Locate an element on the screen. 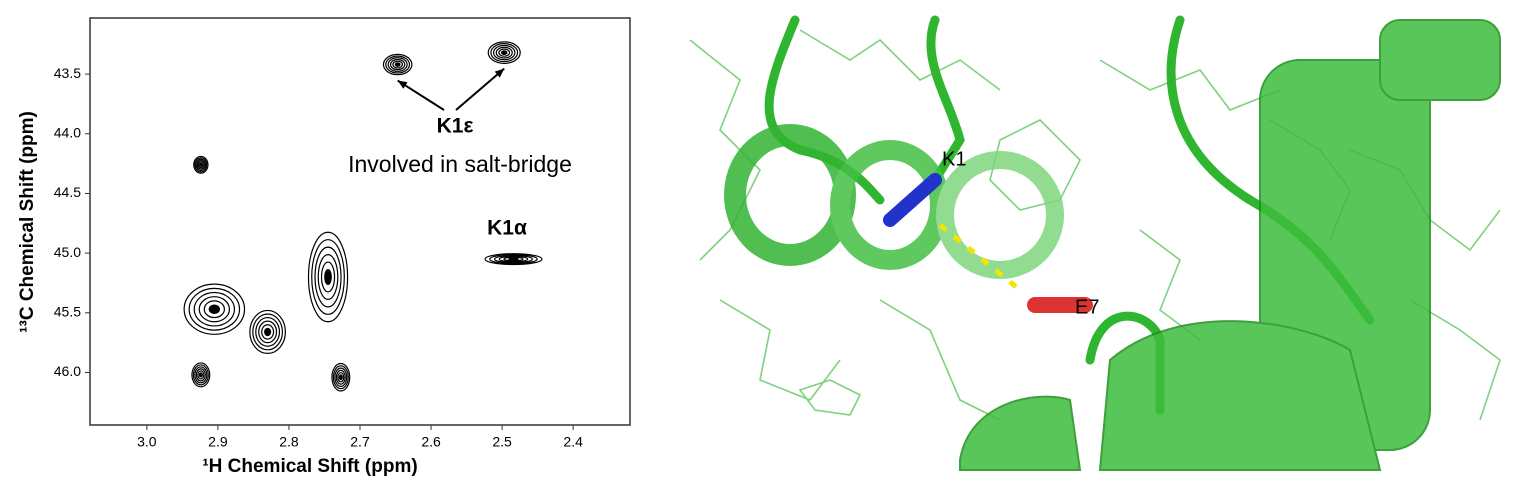 Image resolution: width=1518 pixels, height=497 pixels. structure-label: E7 is located at coordinates (1087, 307).